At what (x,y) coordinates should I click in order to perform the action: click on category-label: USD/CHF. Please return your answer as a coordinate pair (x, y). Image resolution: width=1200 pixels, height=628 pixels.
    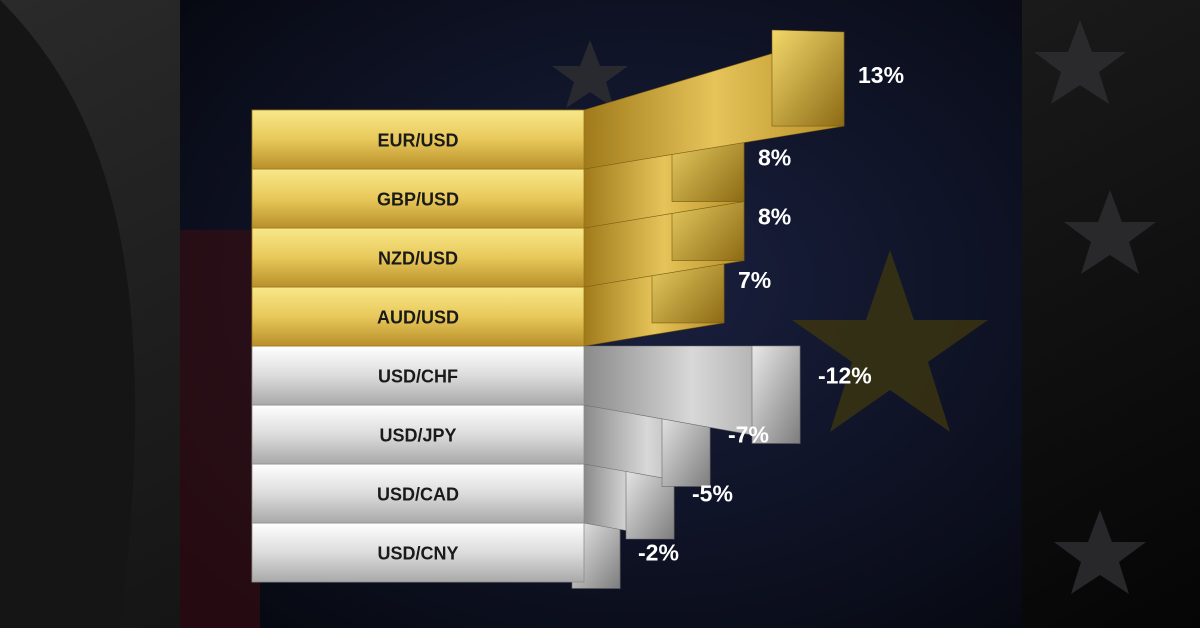
    Looking at the image, I should click on (418, 377).